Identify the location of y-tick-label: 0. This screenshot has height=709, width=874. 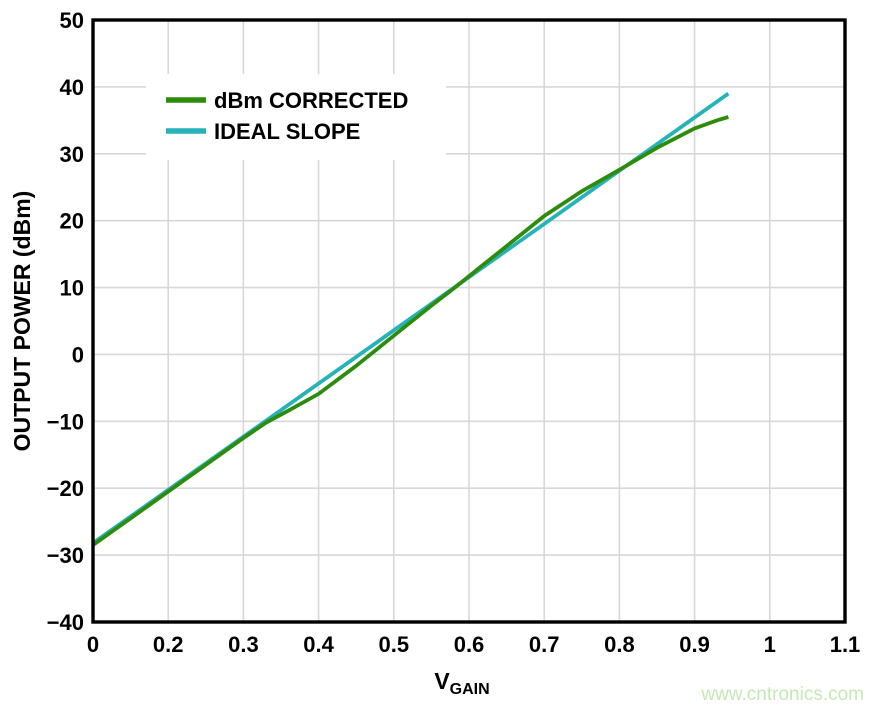
(78, 354).